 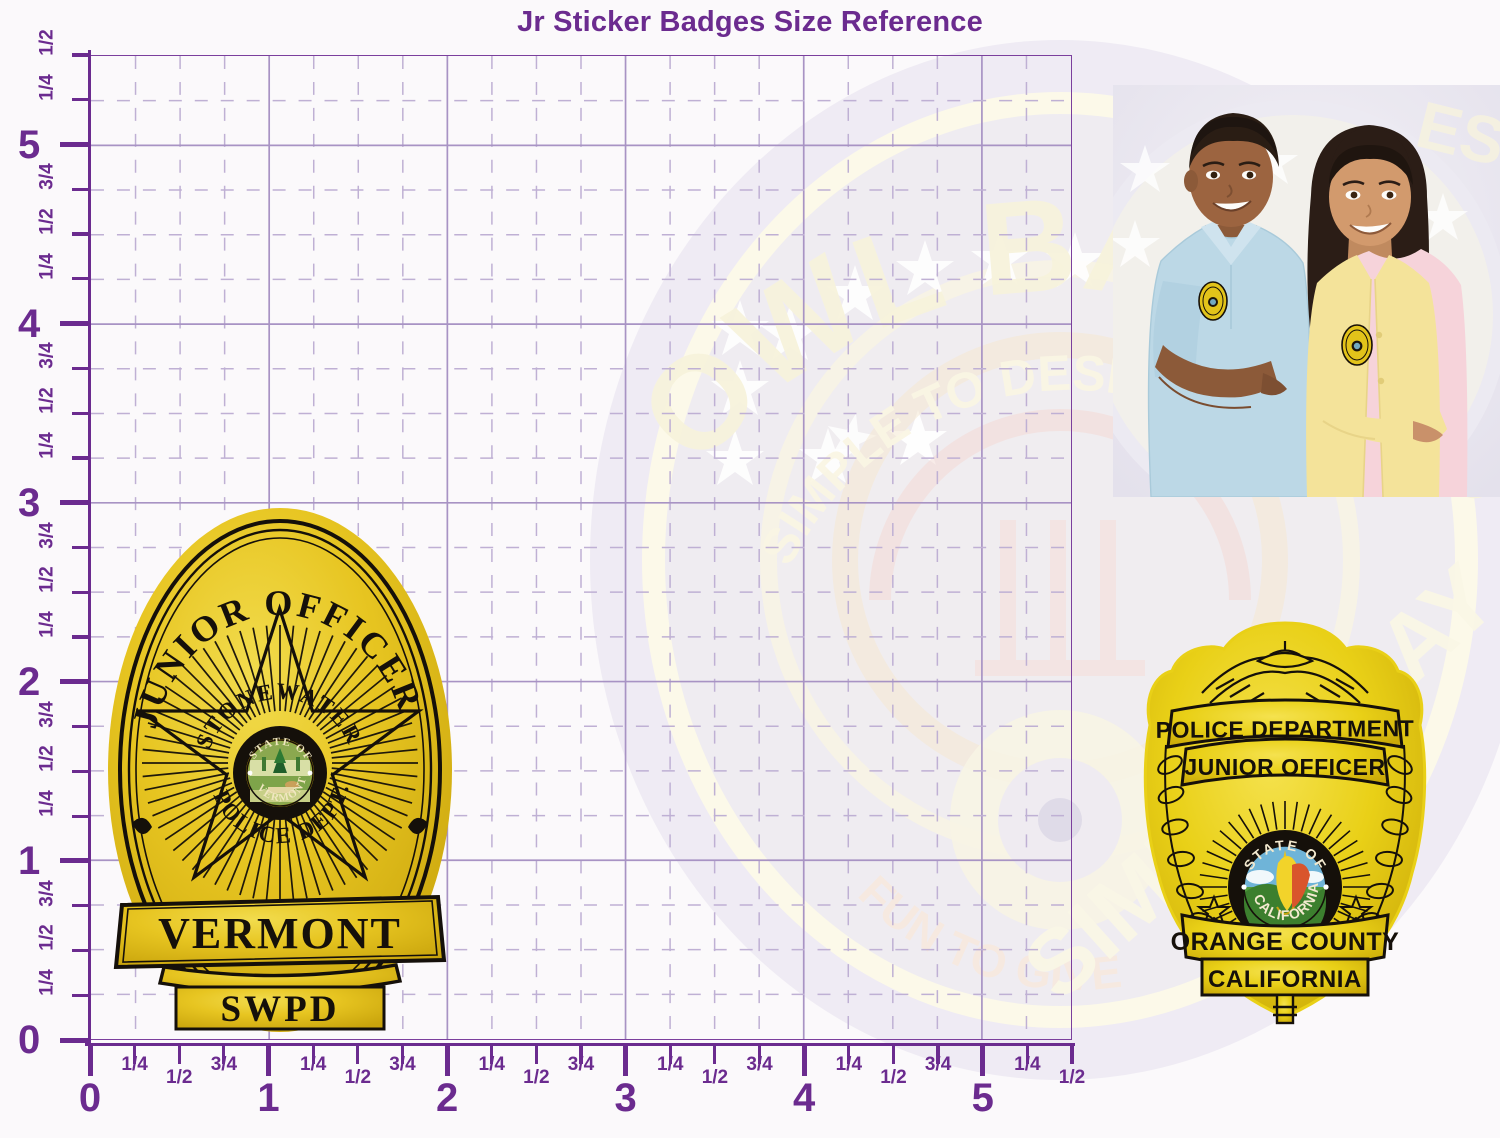 I want to click on x-tick-0.25, so click(x=135, y=1055).